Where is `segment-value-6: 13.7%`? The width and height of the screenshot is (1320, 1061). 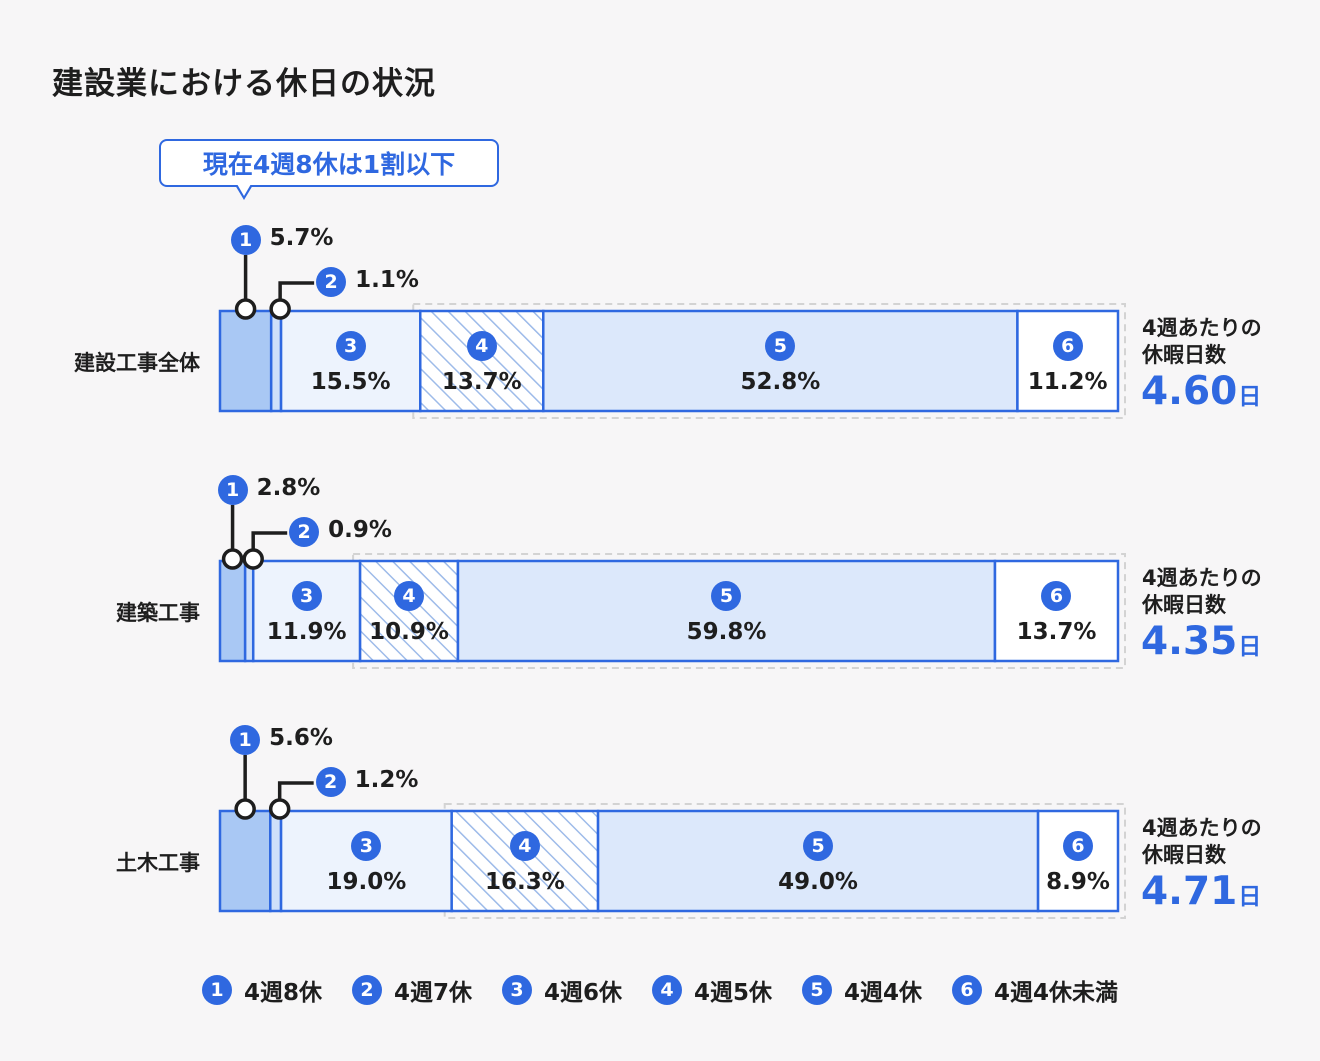 segment-value-6: 13.7% is located at coordinates (1056, 632).